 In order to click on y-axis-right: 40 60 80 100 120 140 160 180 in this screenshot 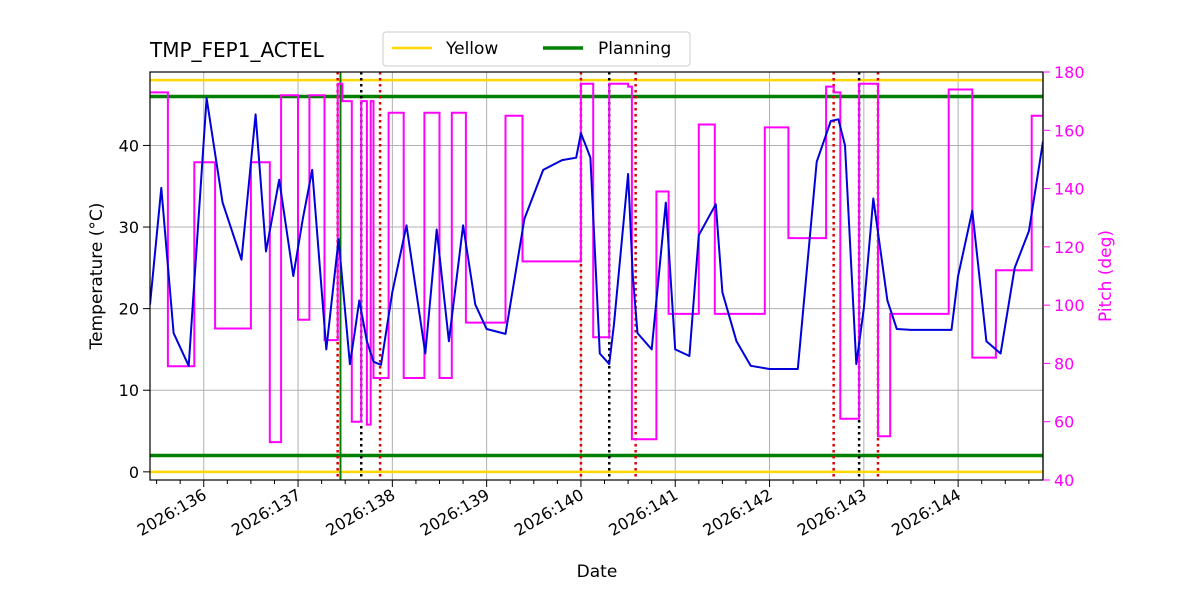, I will do `click(1063, 276)`.